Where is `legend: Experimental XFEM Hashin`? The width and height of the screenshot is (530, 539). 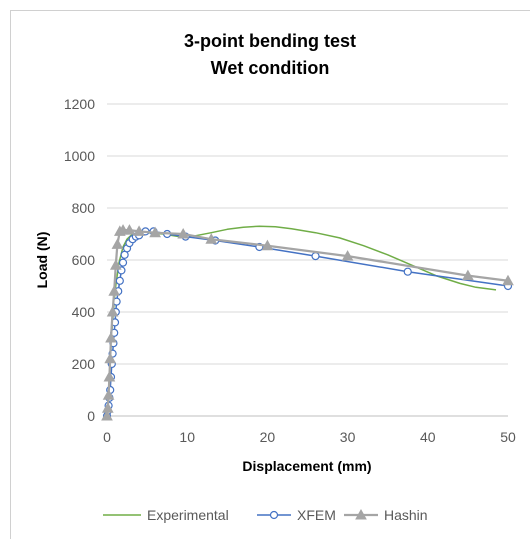
legend: Experimental XFEM Hashin is located at coordinates (265, 515).